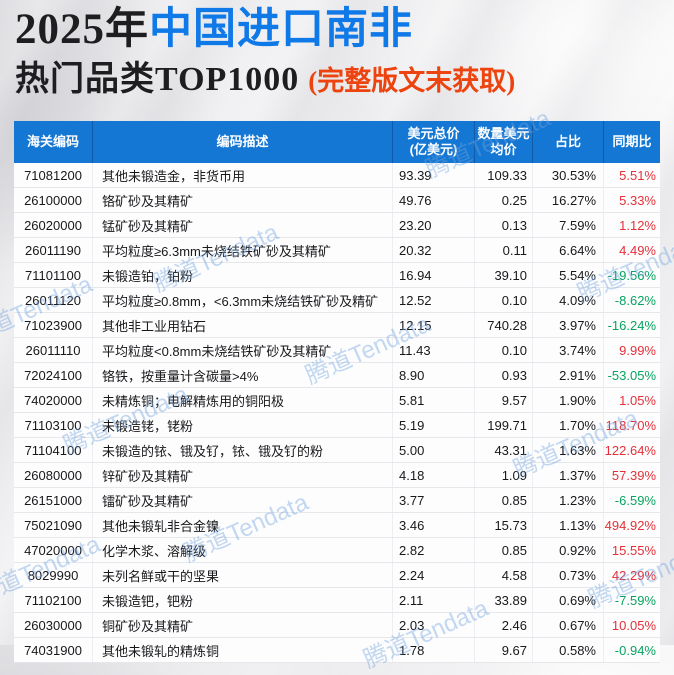  I want to click on hs-code-cell: 26151000, so click(53, 500).